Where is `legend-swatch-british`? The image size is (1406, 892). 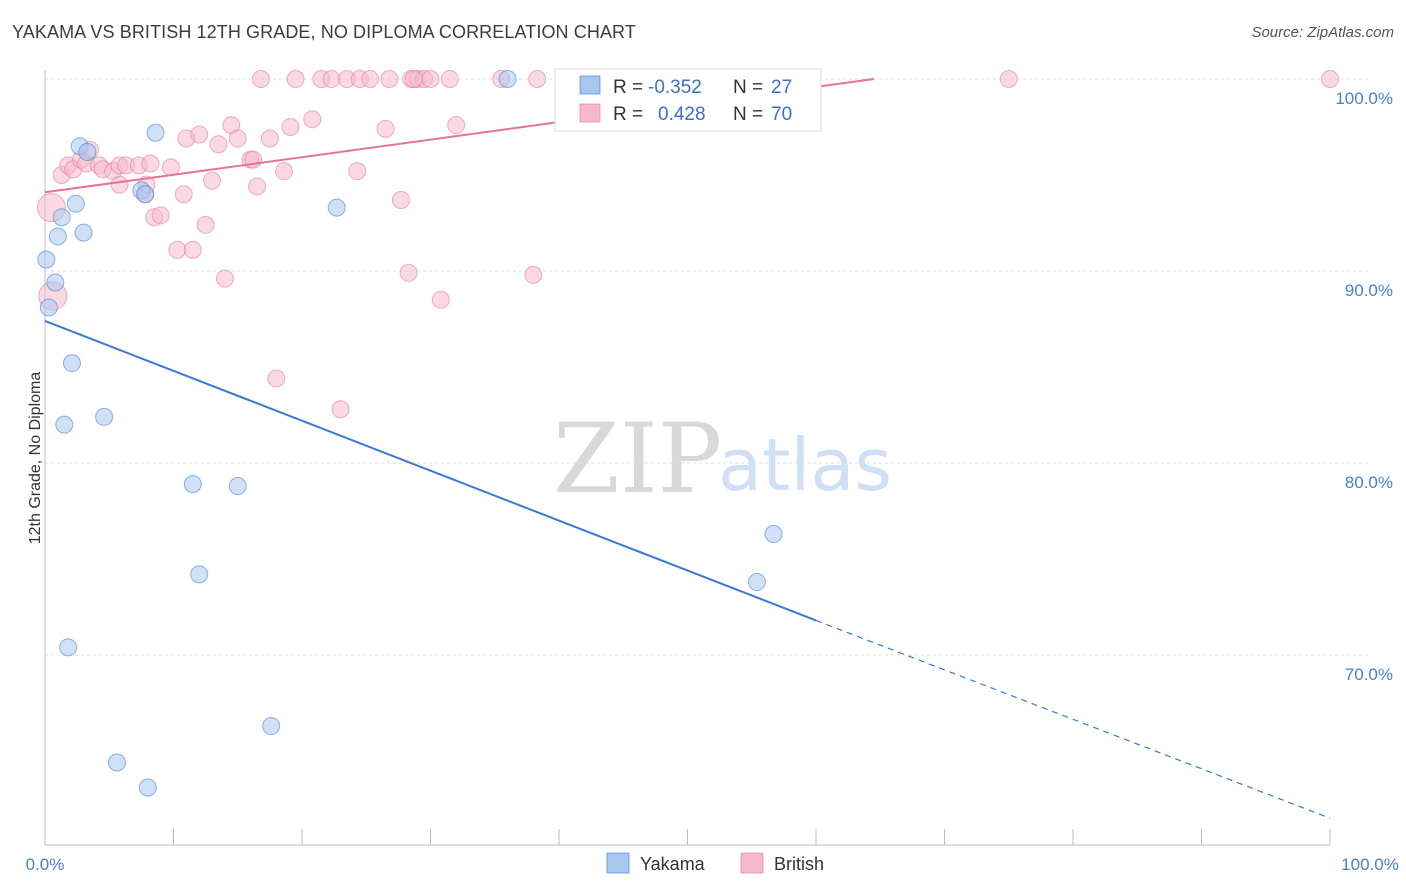
legend-swatch-british is located at coordinates (590, 113).